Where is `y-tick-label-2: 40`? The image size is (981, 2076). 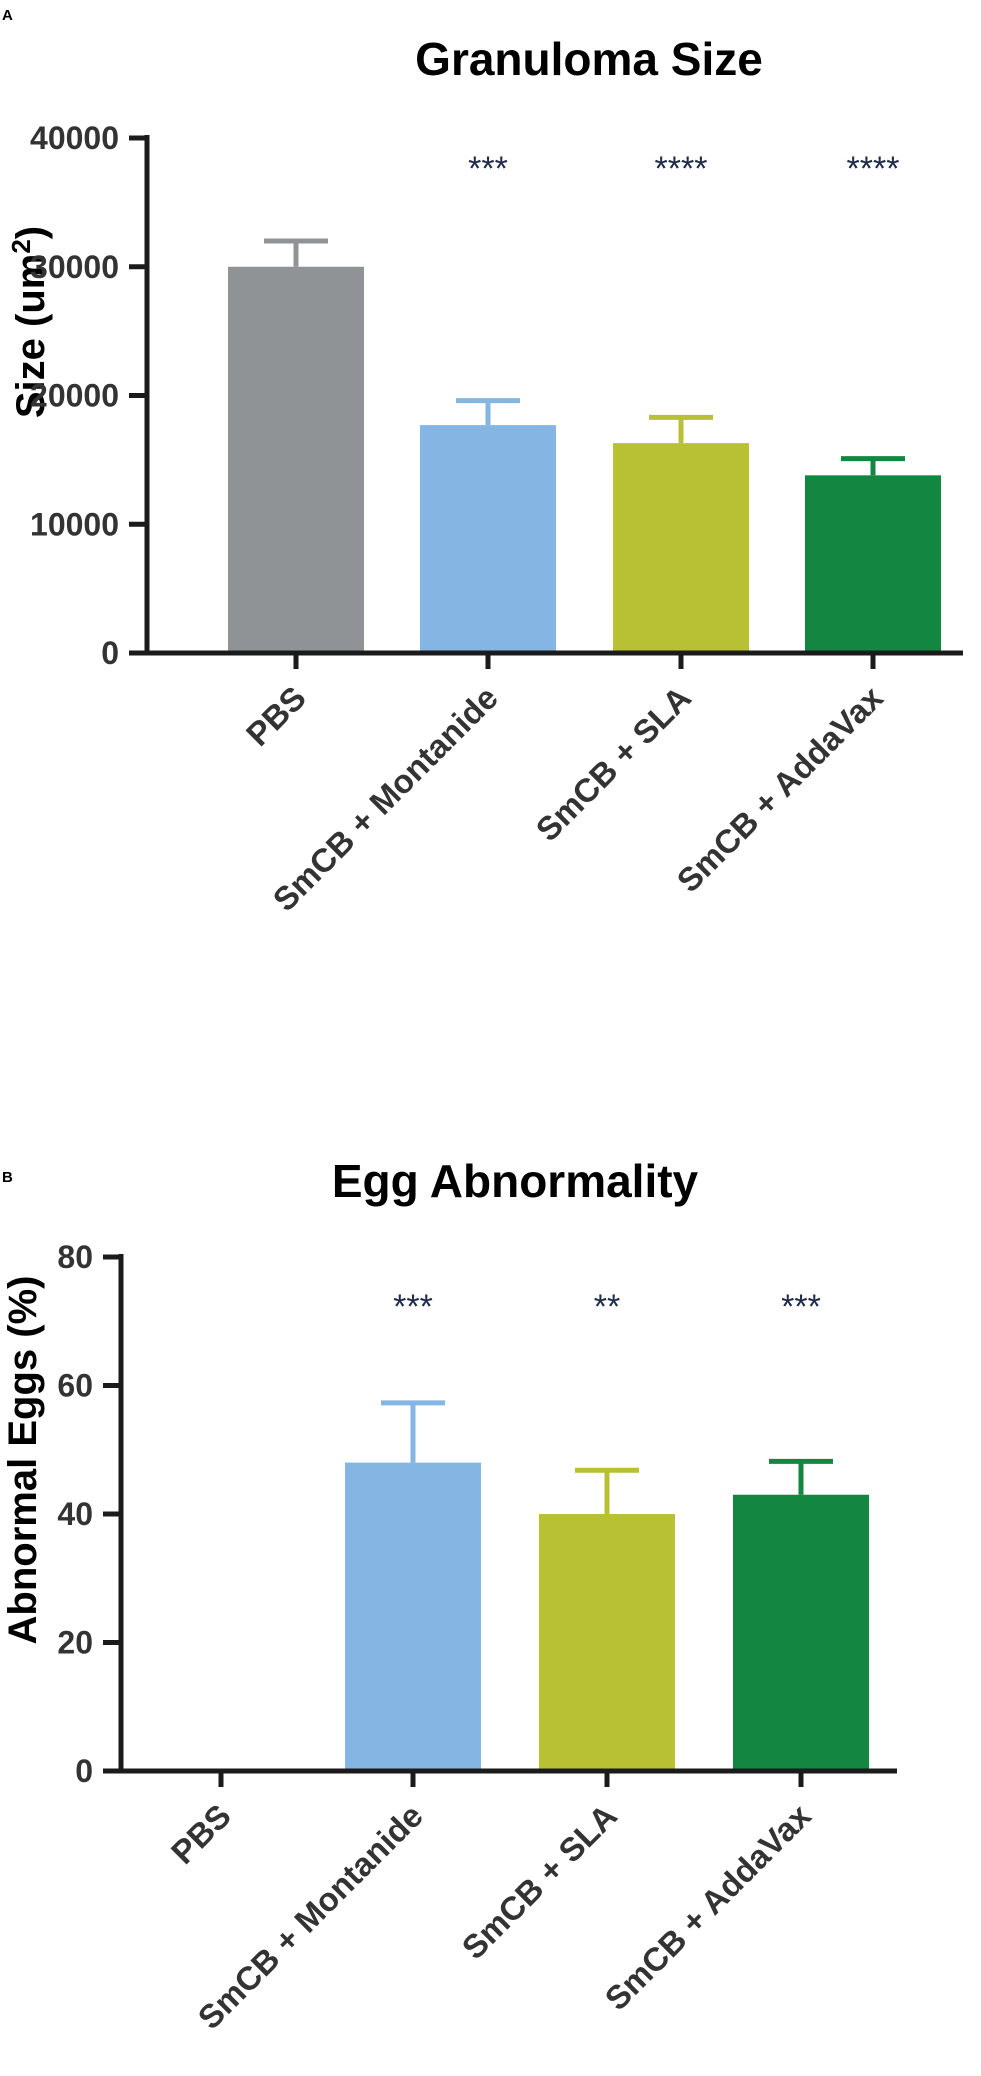 y-tick-label-2: 40 is located at coordinates (75, 1514).